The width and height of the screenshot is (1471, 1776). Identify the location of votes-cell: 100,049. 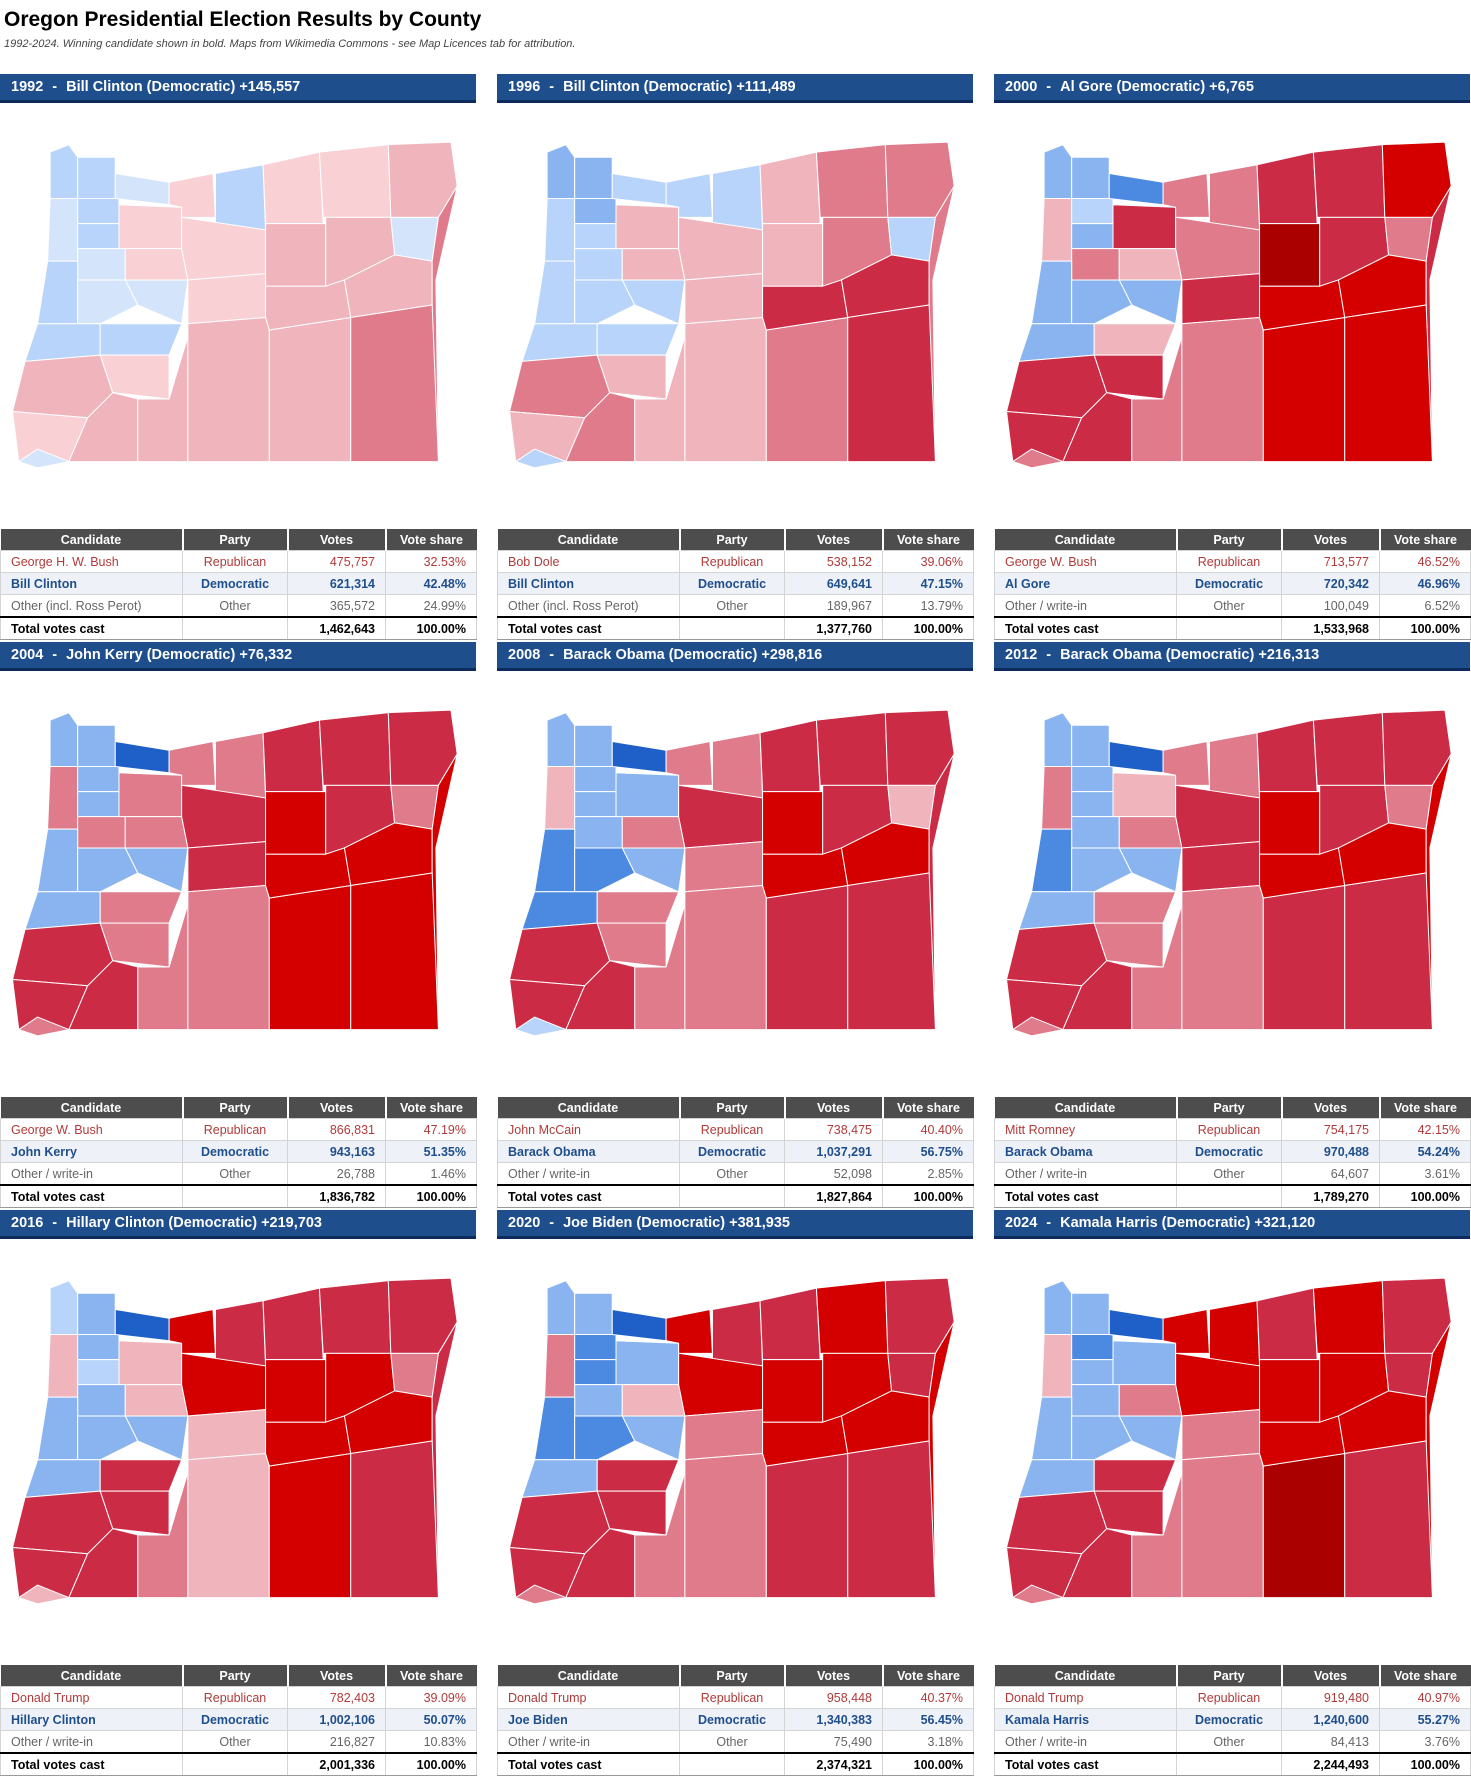
(1330, 606).